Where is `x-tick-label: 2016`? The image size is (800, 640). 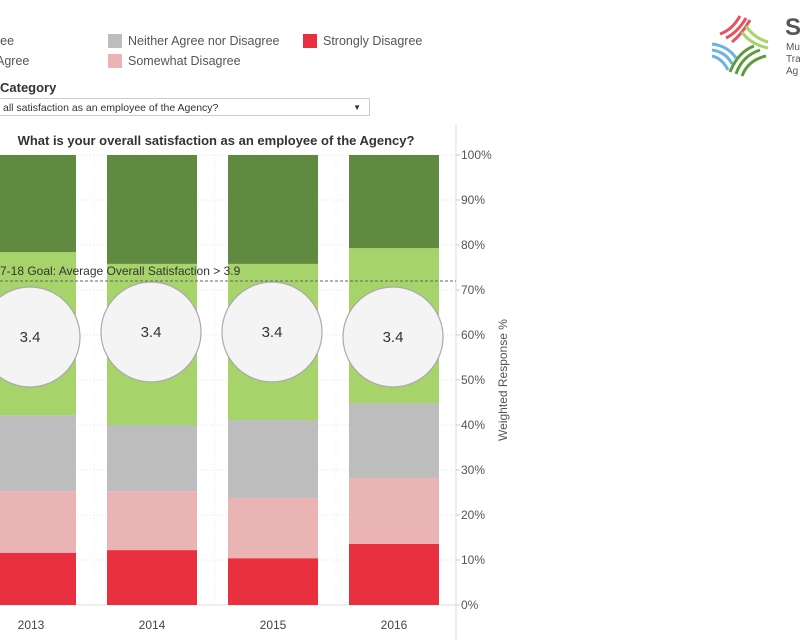 x-tick-label: 2016 is located at coordinates (394, 625).